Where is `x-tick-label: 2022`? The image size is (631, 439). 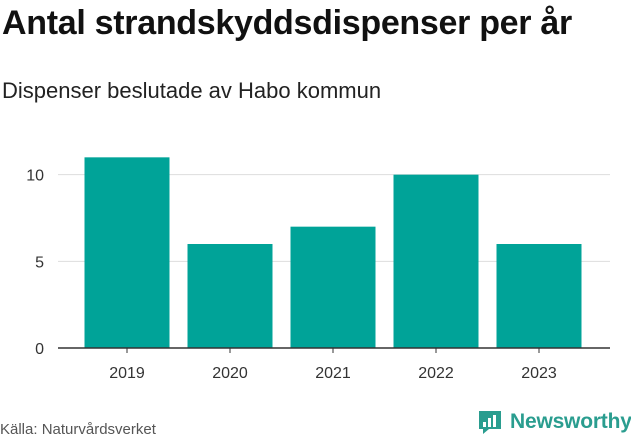
x-tick-label: 2022 is located at coordinates (436, 373).